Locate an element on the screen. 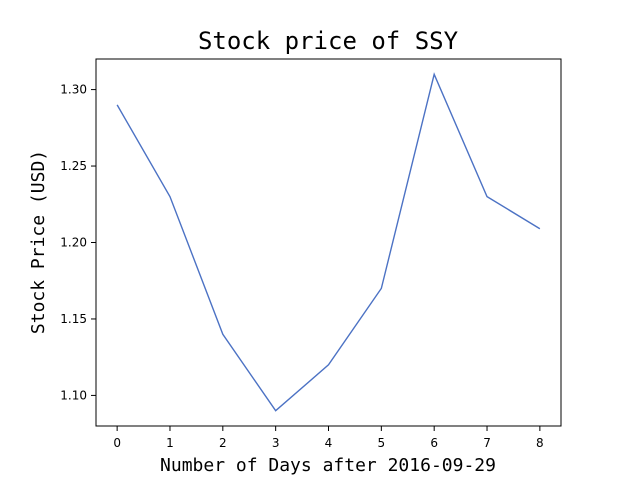  x-tick-label: 7 is located at coordinates (487, 443).